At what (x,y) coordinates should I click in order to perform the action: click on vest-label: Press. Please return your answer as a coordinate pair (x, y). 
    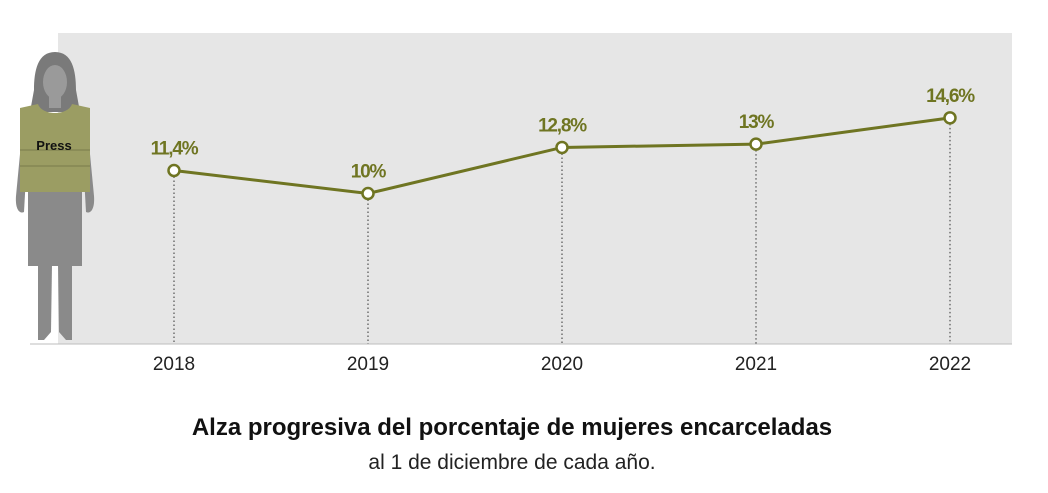
    Looking at the image, I should click on (53, 145).